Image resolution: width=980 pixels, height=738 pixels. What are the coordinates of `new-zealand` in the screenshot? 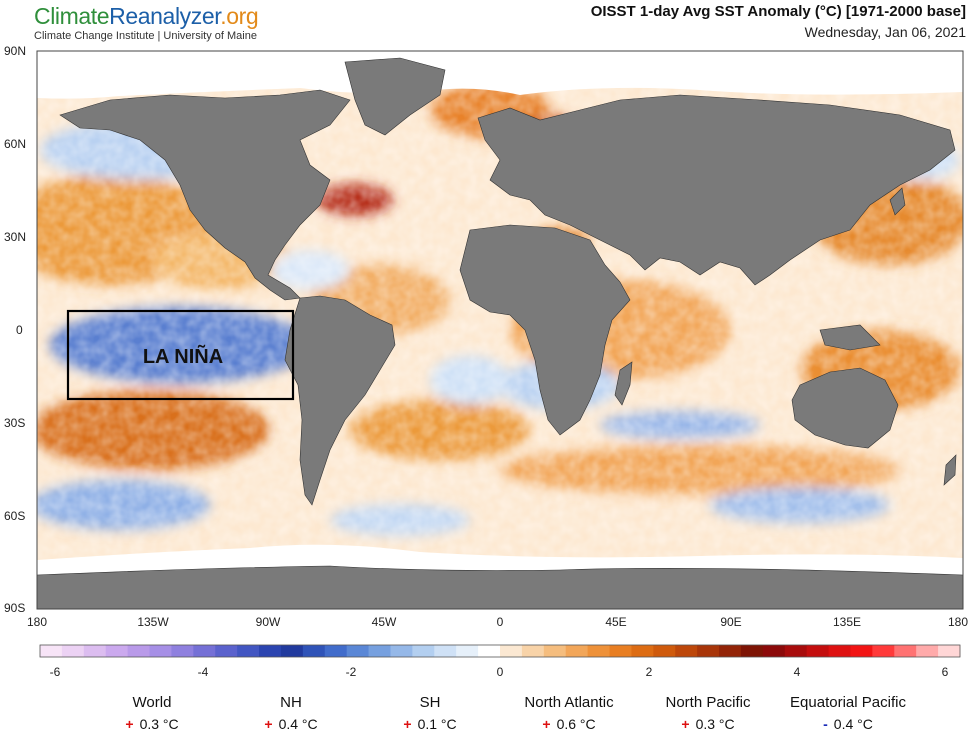 It's located at (950, 470).